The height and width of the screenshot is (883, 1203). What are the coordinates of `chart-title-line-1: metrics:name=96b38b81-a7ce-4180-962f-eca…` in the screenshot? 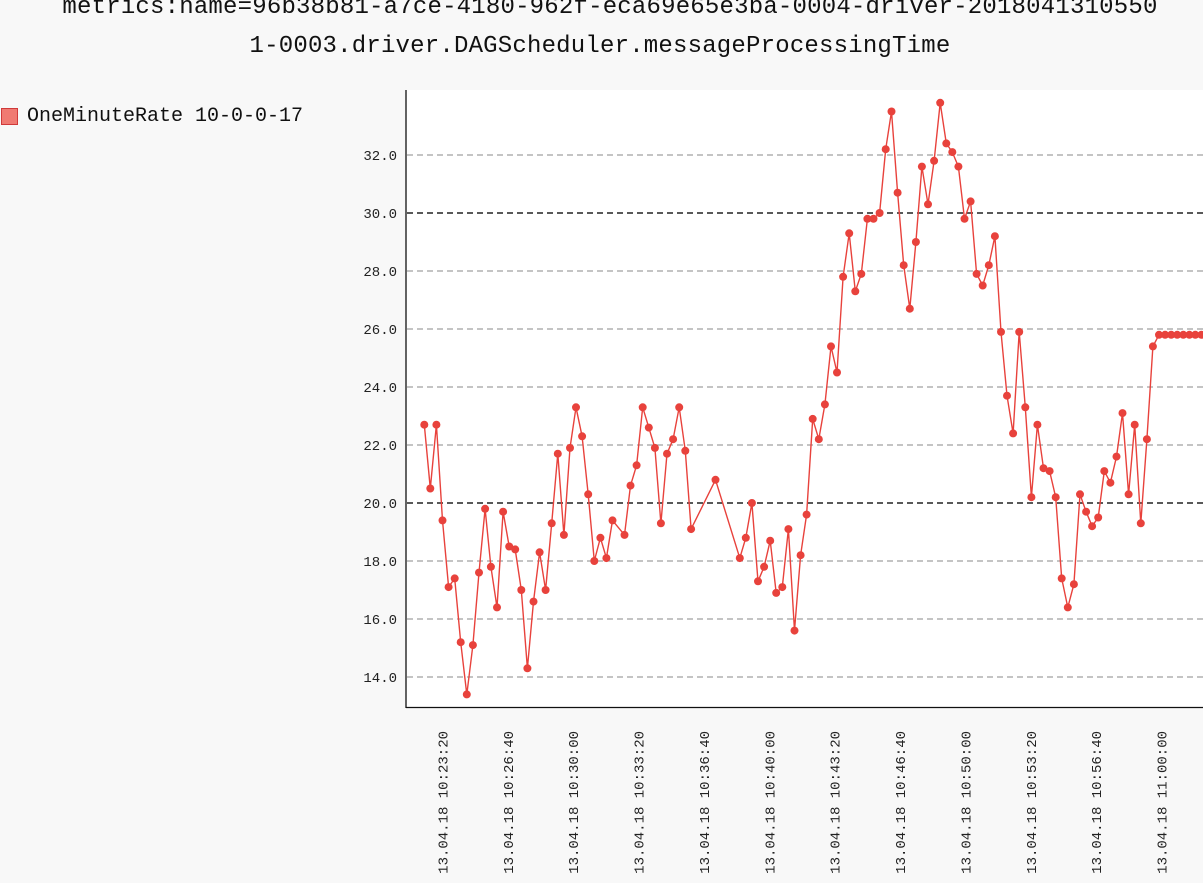 It's located at (610, 10).